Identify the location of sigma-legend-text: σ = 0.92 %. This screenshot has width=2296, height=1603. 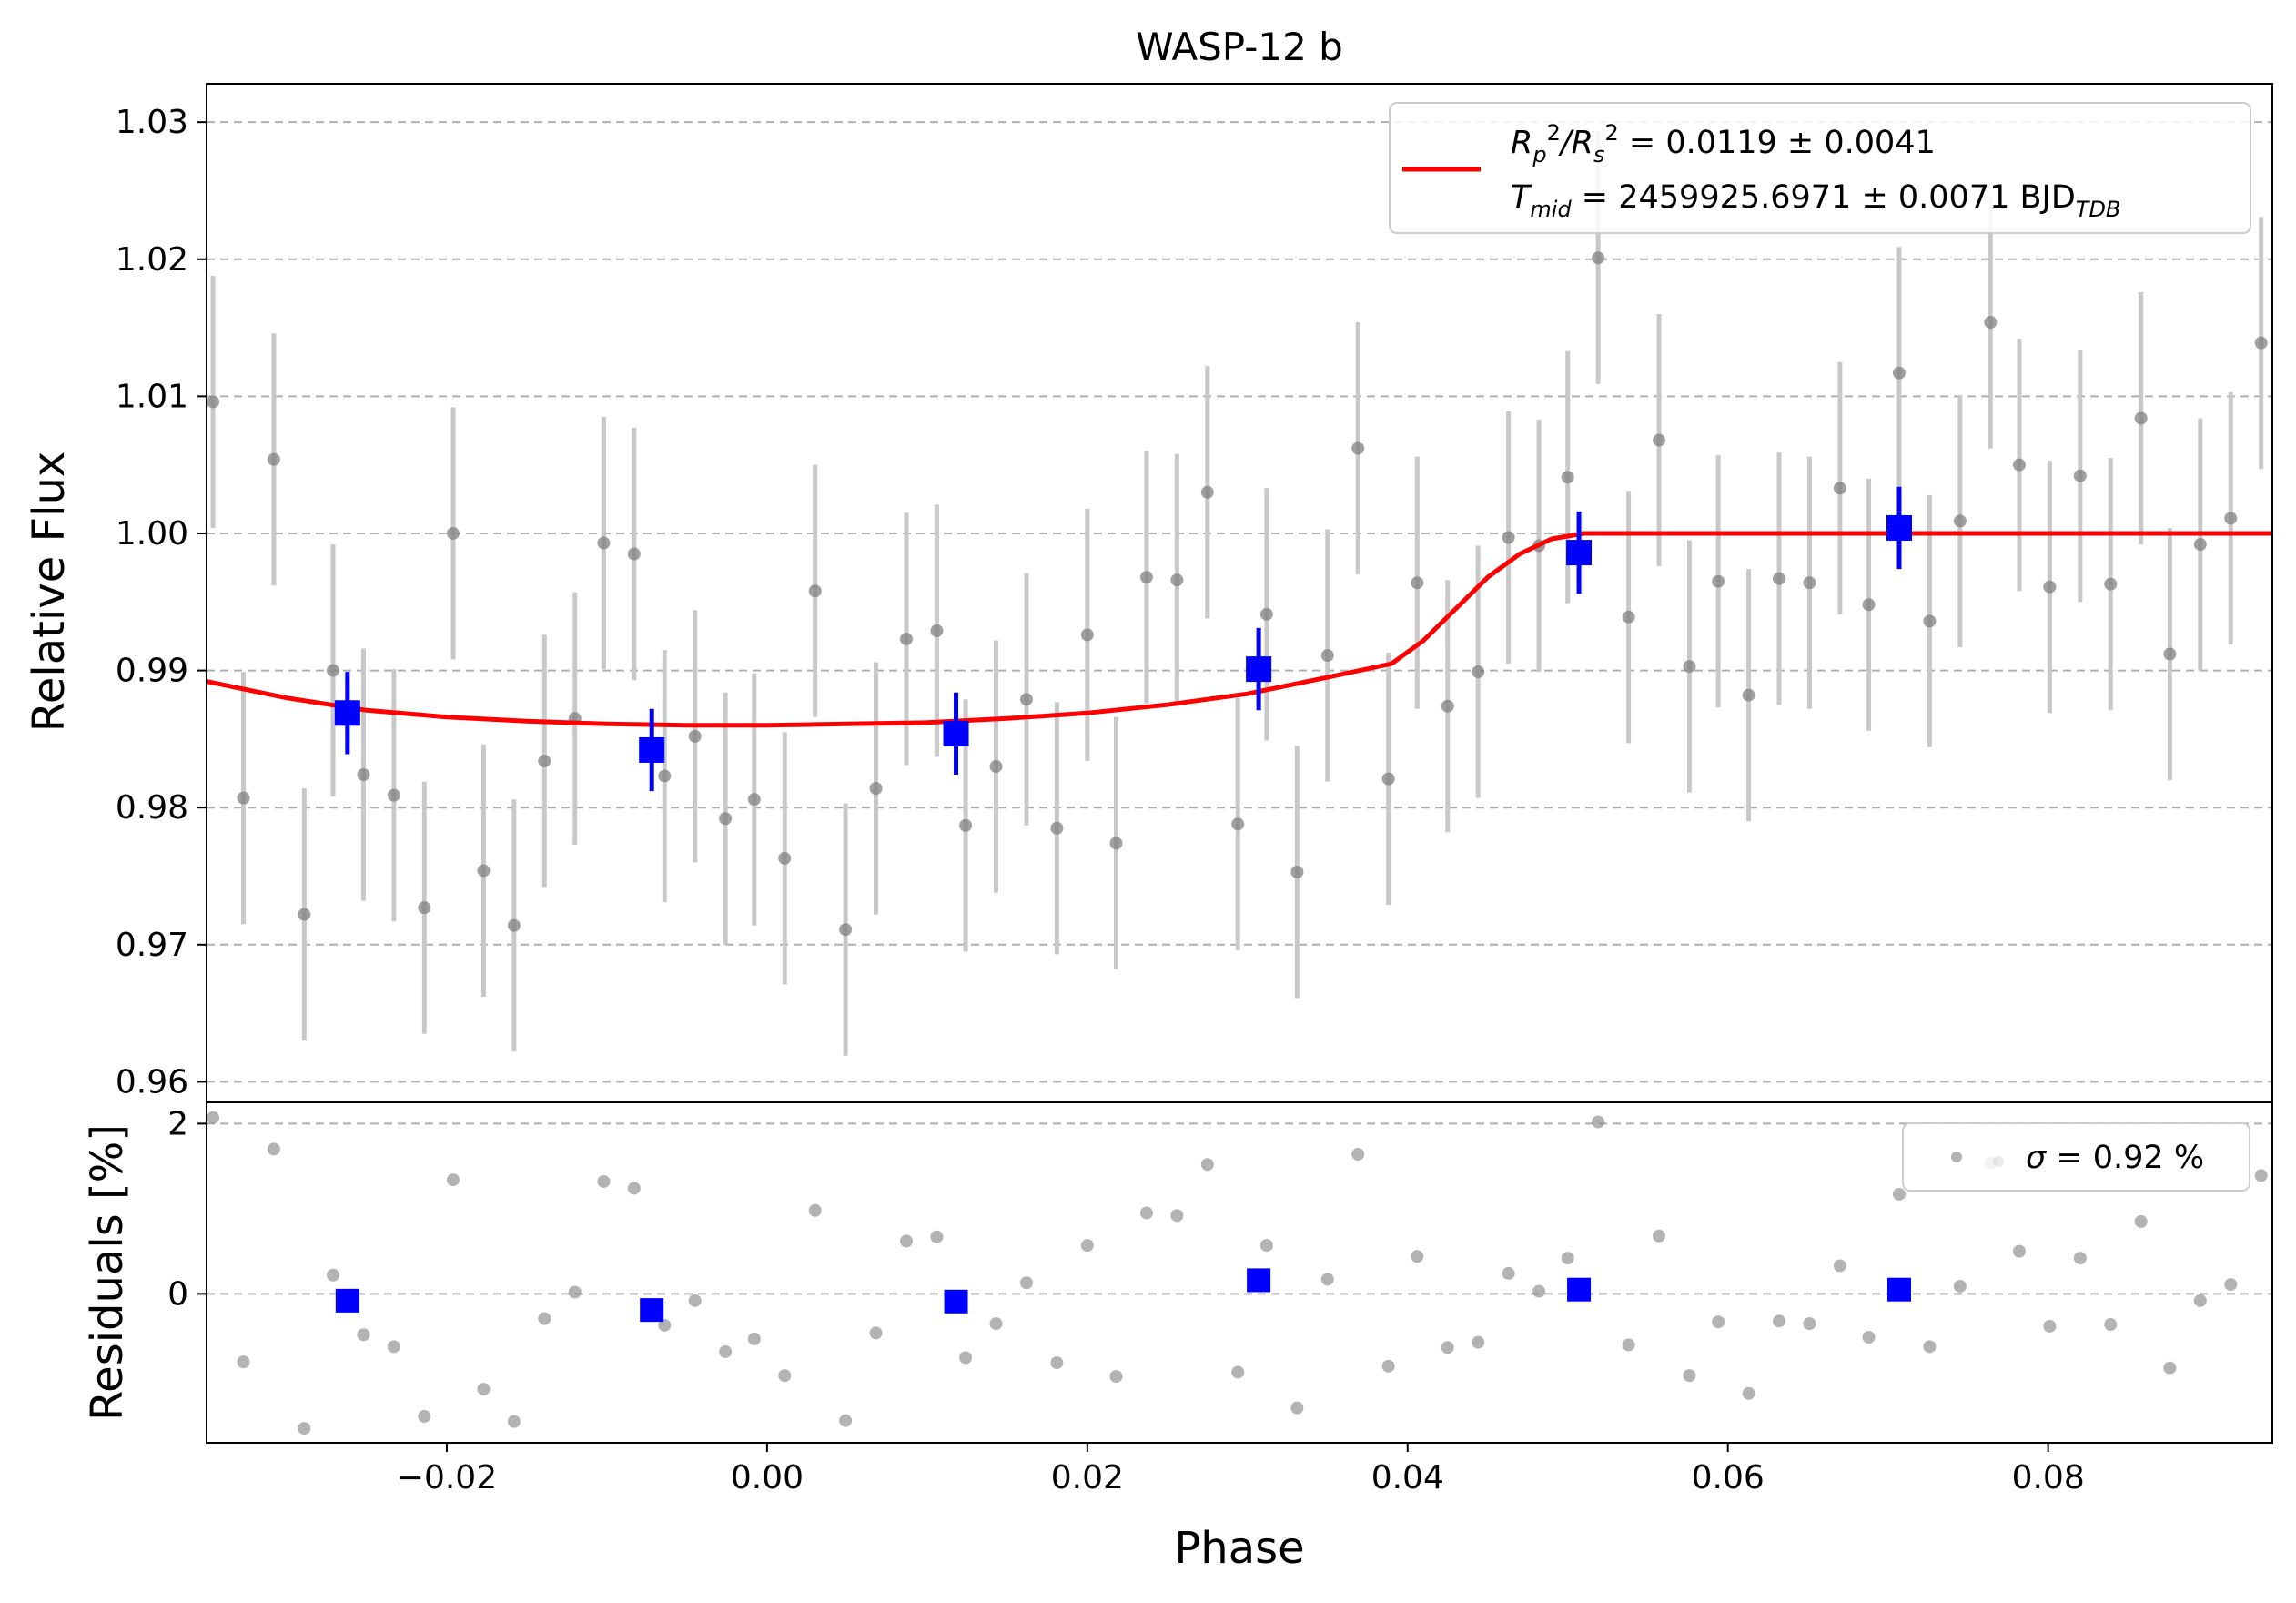
(2115, 1158).